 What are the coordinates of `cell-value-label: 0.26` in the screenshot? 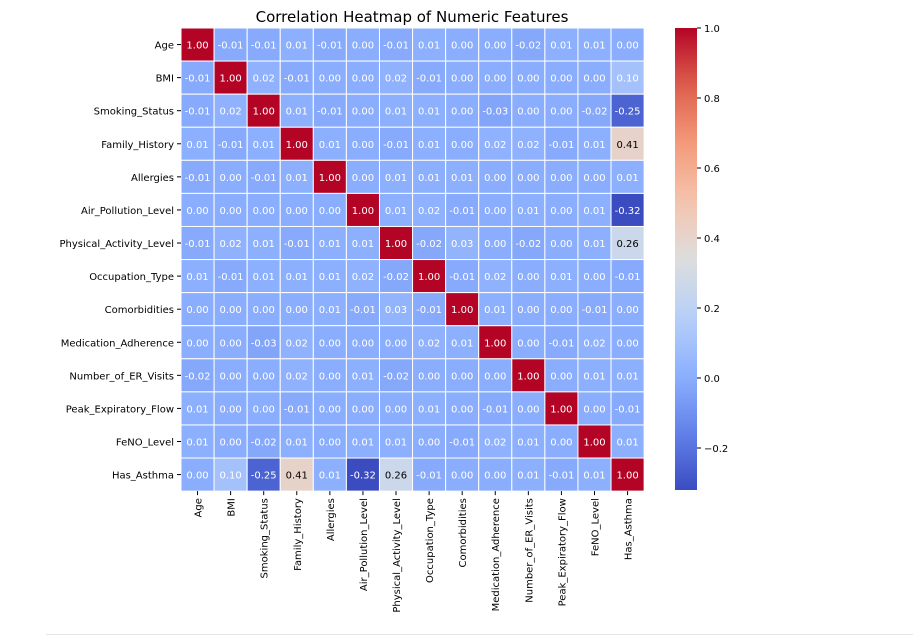 It's located at (396, 476).